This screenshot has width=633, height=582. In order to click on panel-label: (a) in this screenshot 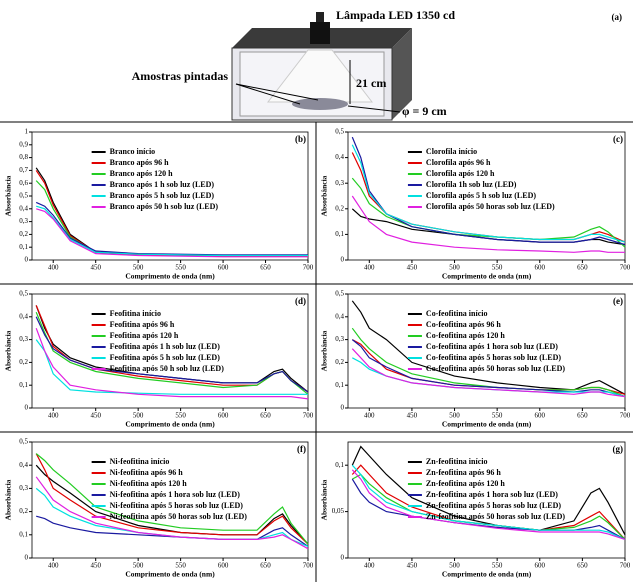, I will do `click(617, 17)`.